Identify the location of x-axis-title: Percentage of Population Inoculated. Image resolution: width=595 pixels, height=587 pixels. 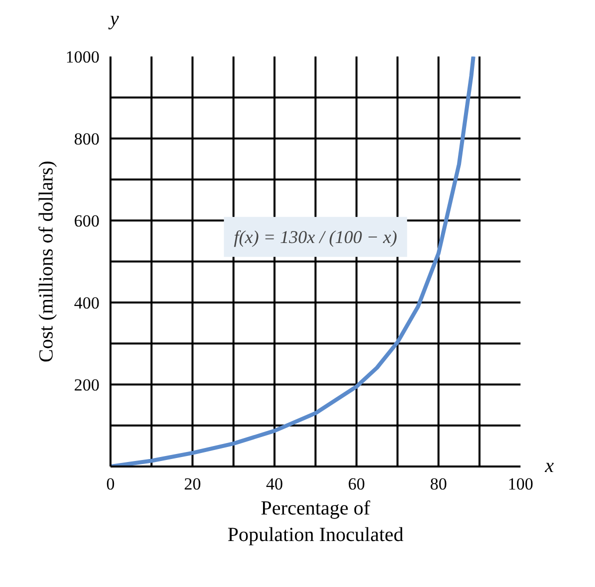
(315, 522).